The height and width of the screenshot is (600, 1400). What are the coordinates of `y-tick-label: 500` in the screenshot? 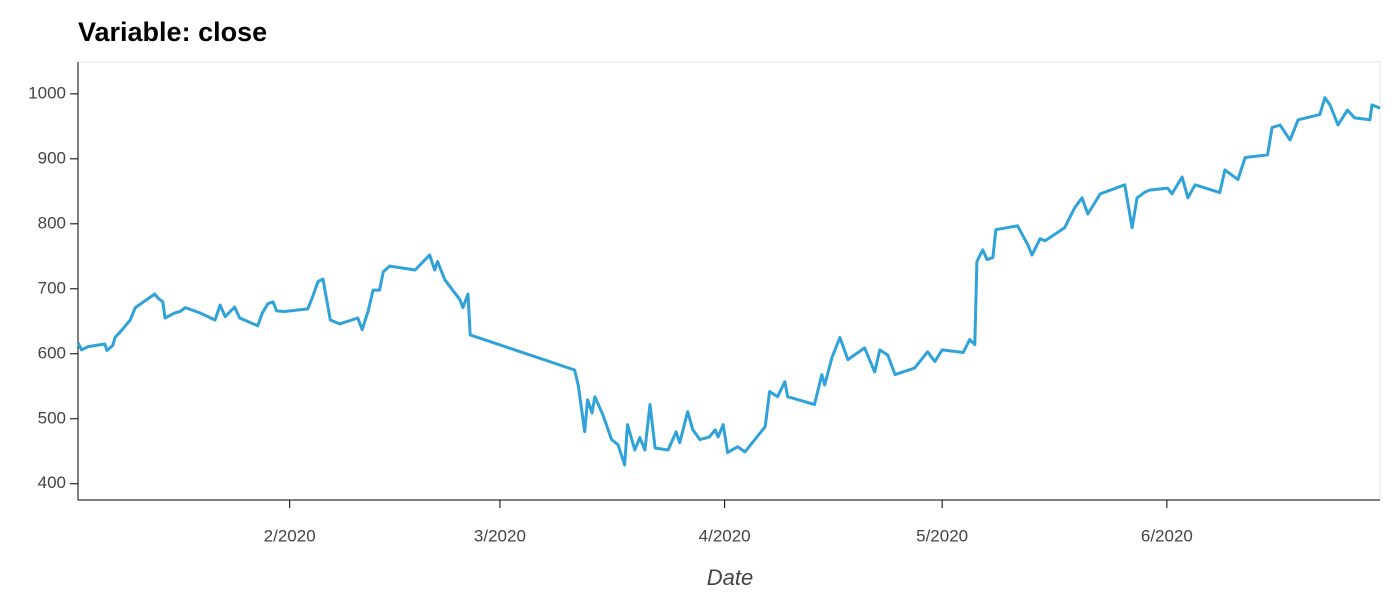 It's located at (52, 417).